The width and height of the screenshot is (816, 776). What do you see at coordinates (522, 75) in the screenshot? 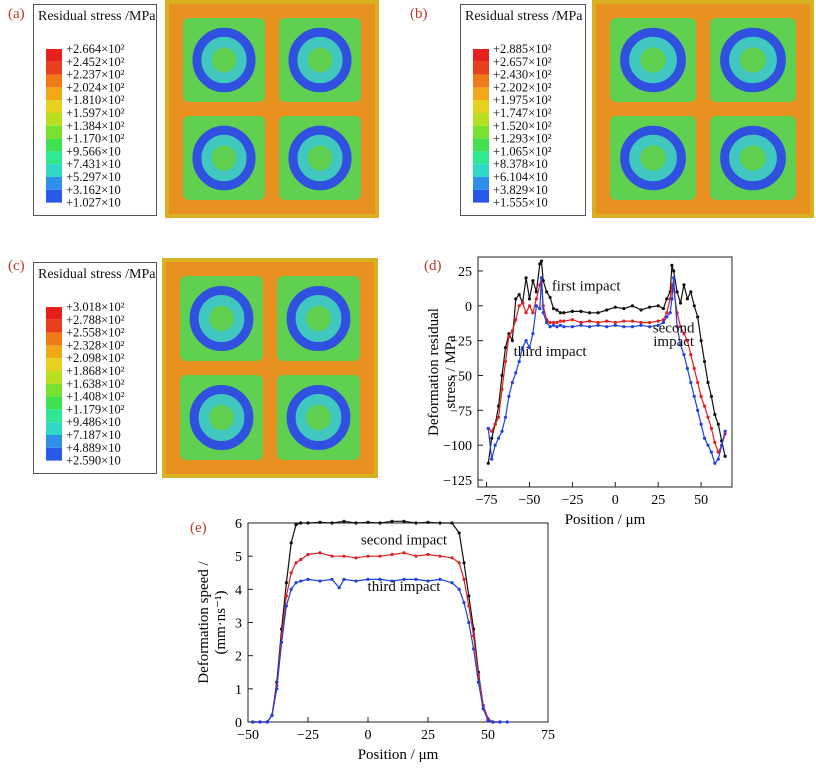
I see `legend-value: +2.430×10²` at bounding box center [522, 75].